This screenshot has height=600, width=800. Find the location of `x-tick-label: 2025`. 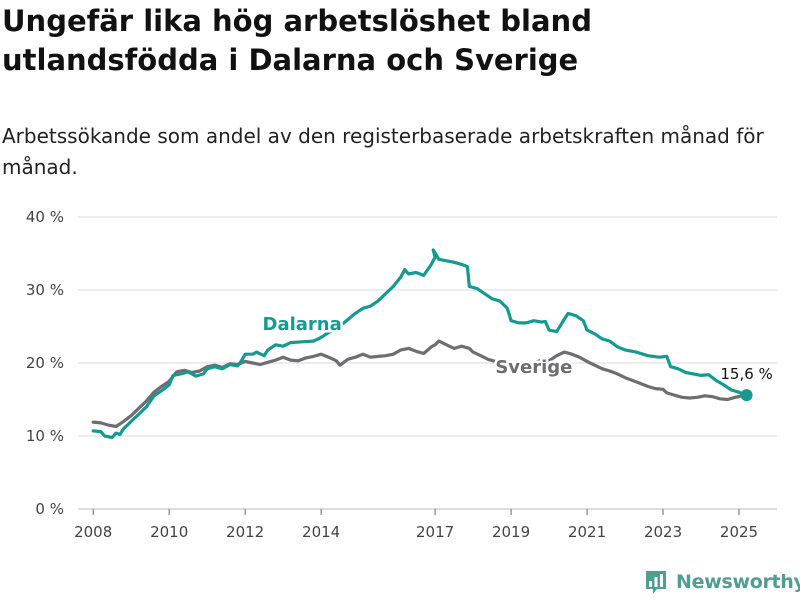

x-tick-label: 2025 is located at coordinates (739, 532).